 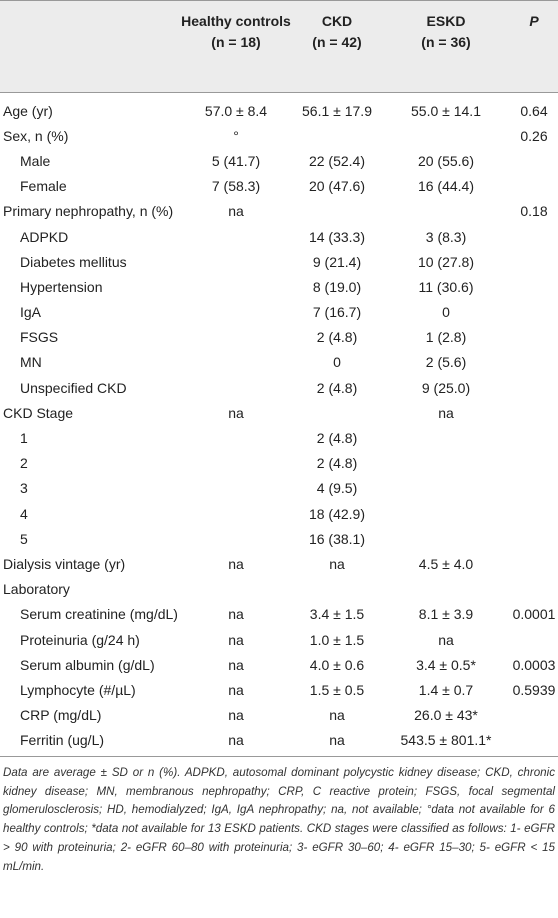 What do you see at coordinates (279, 186) in the screenshot?
I see `table-row: Female 7 (58.3) 20 (47.6) 16 (44.4)` at bounding box center [279, 186].